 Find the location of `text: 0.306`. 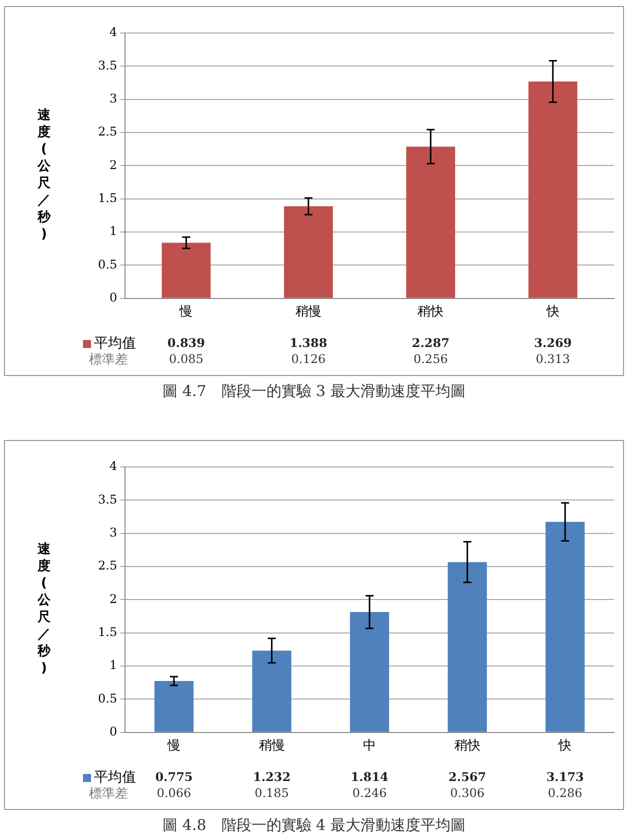

text: 0.306 is located at coordinates (467, 793).